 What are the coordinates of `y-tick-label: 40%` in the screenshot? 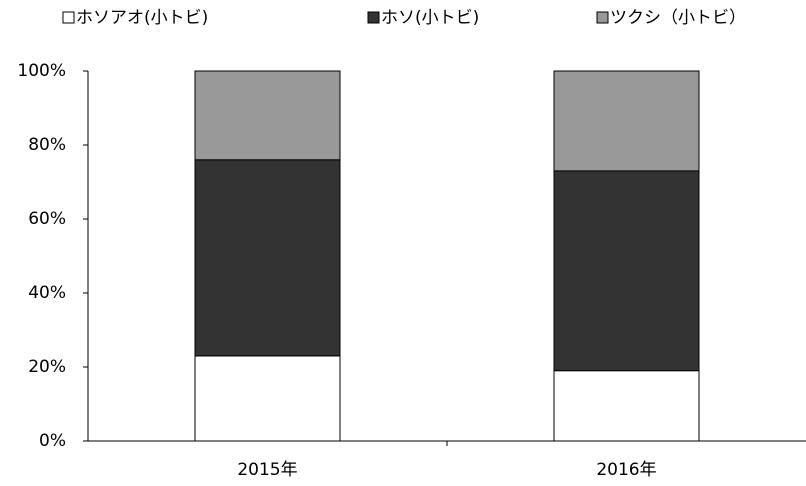 It's located at (47, 293).